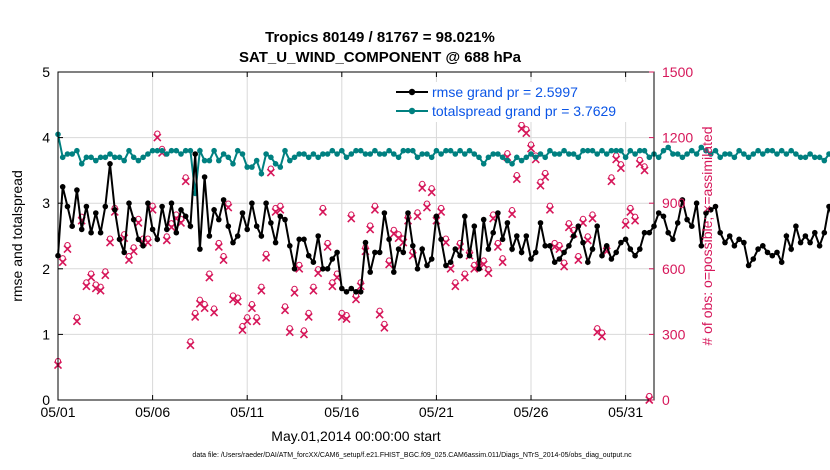  What do you see at coordinates (57, 412) in the screenshot?
I see `x-tick-label: 05/01` at bounding box center [57, 412].